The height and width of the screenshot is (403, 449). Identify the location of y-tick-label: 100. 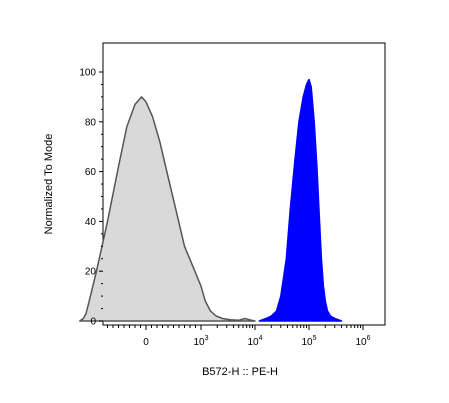
(87, 73).